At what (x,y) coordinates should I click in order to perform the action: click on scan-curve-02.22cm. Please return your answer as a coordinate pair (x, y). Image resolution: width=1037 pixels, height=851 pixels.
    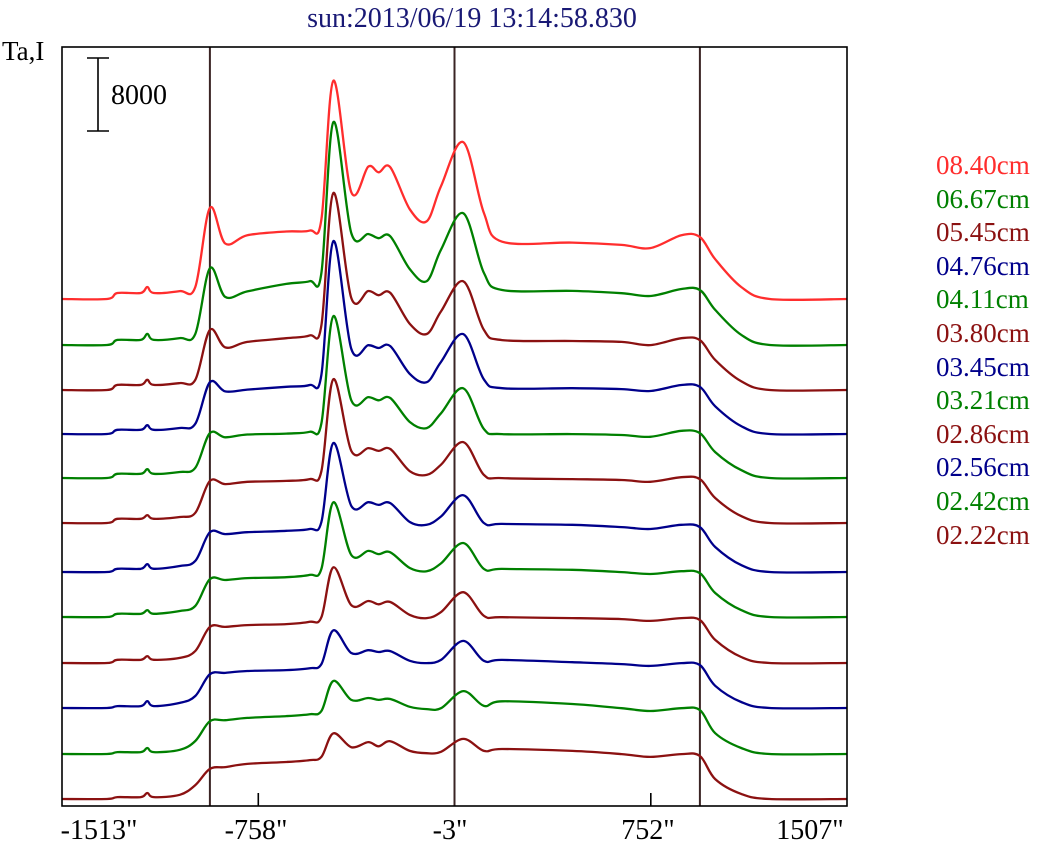
    Looking at the image, I should click on (454, 766).